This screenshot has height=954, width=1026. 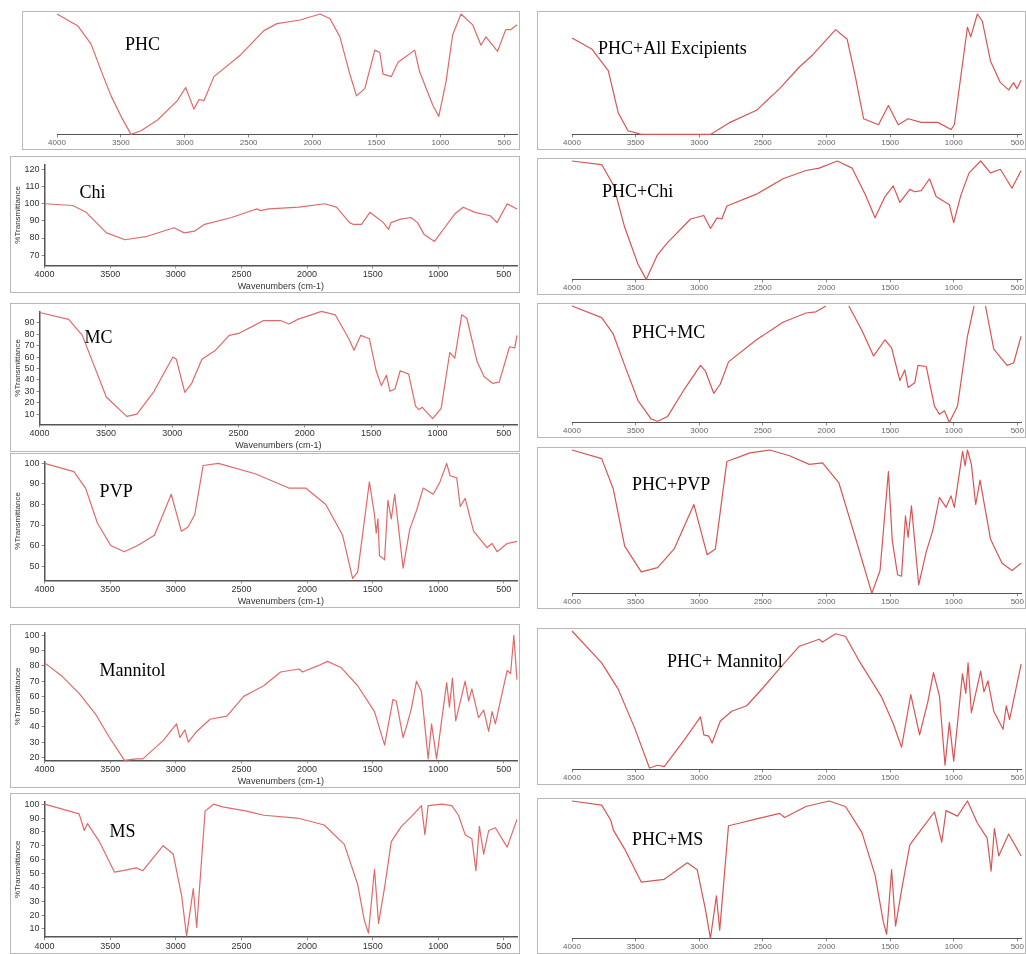 I want to click on text: Chi, so click(x=92, y=192).